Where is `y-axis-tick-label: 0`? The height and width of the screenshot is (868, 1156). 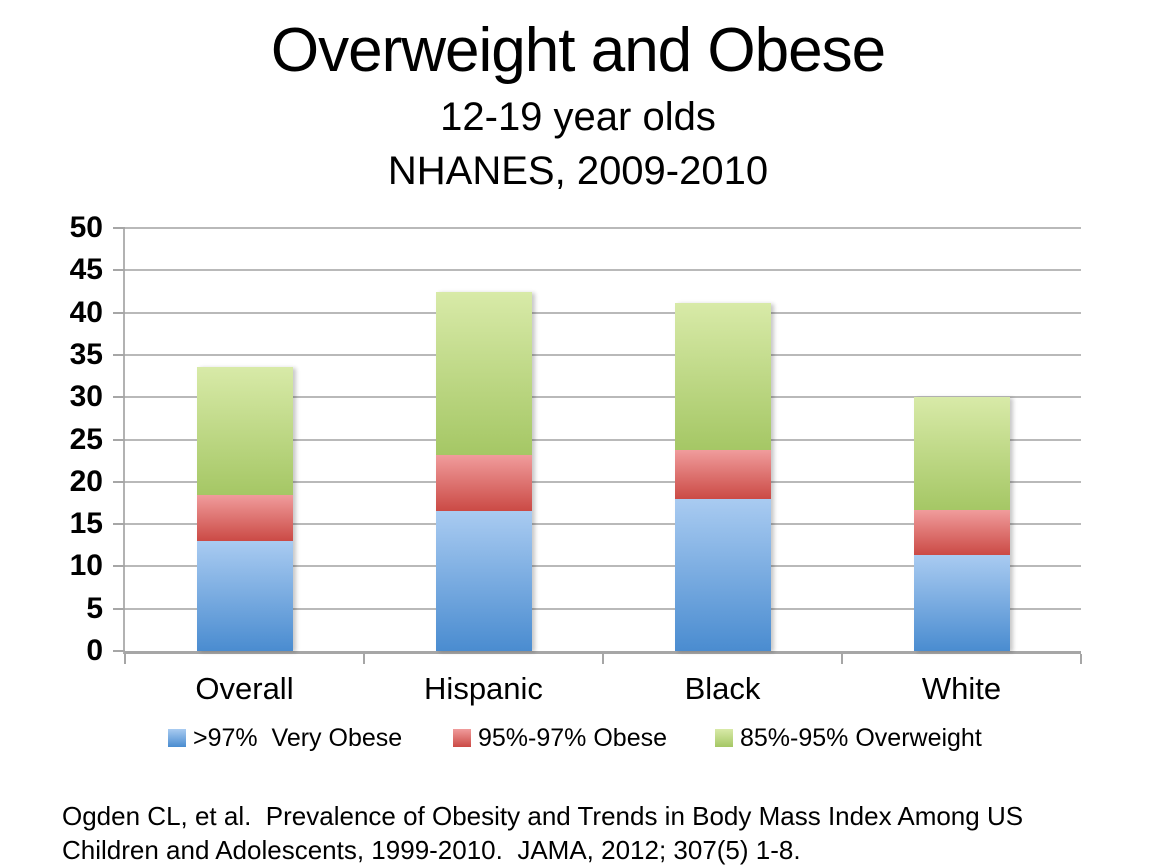 y-axis-tick-label: 0 is located at coordinates (94, 650).